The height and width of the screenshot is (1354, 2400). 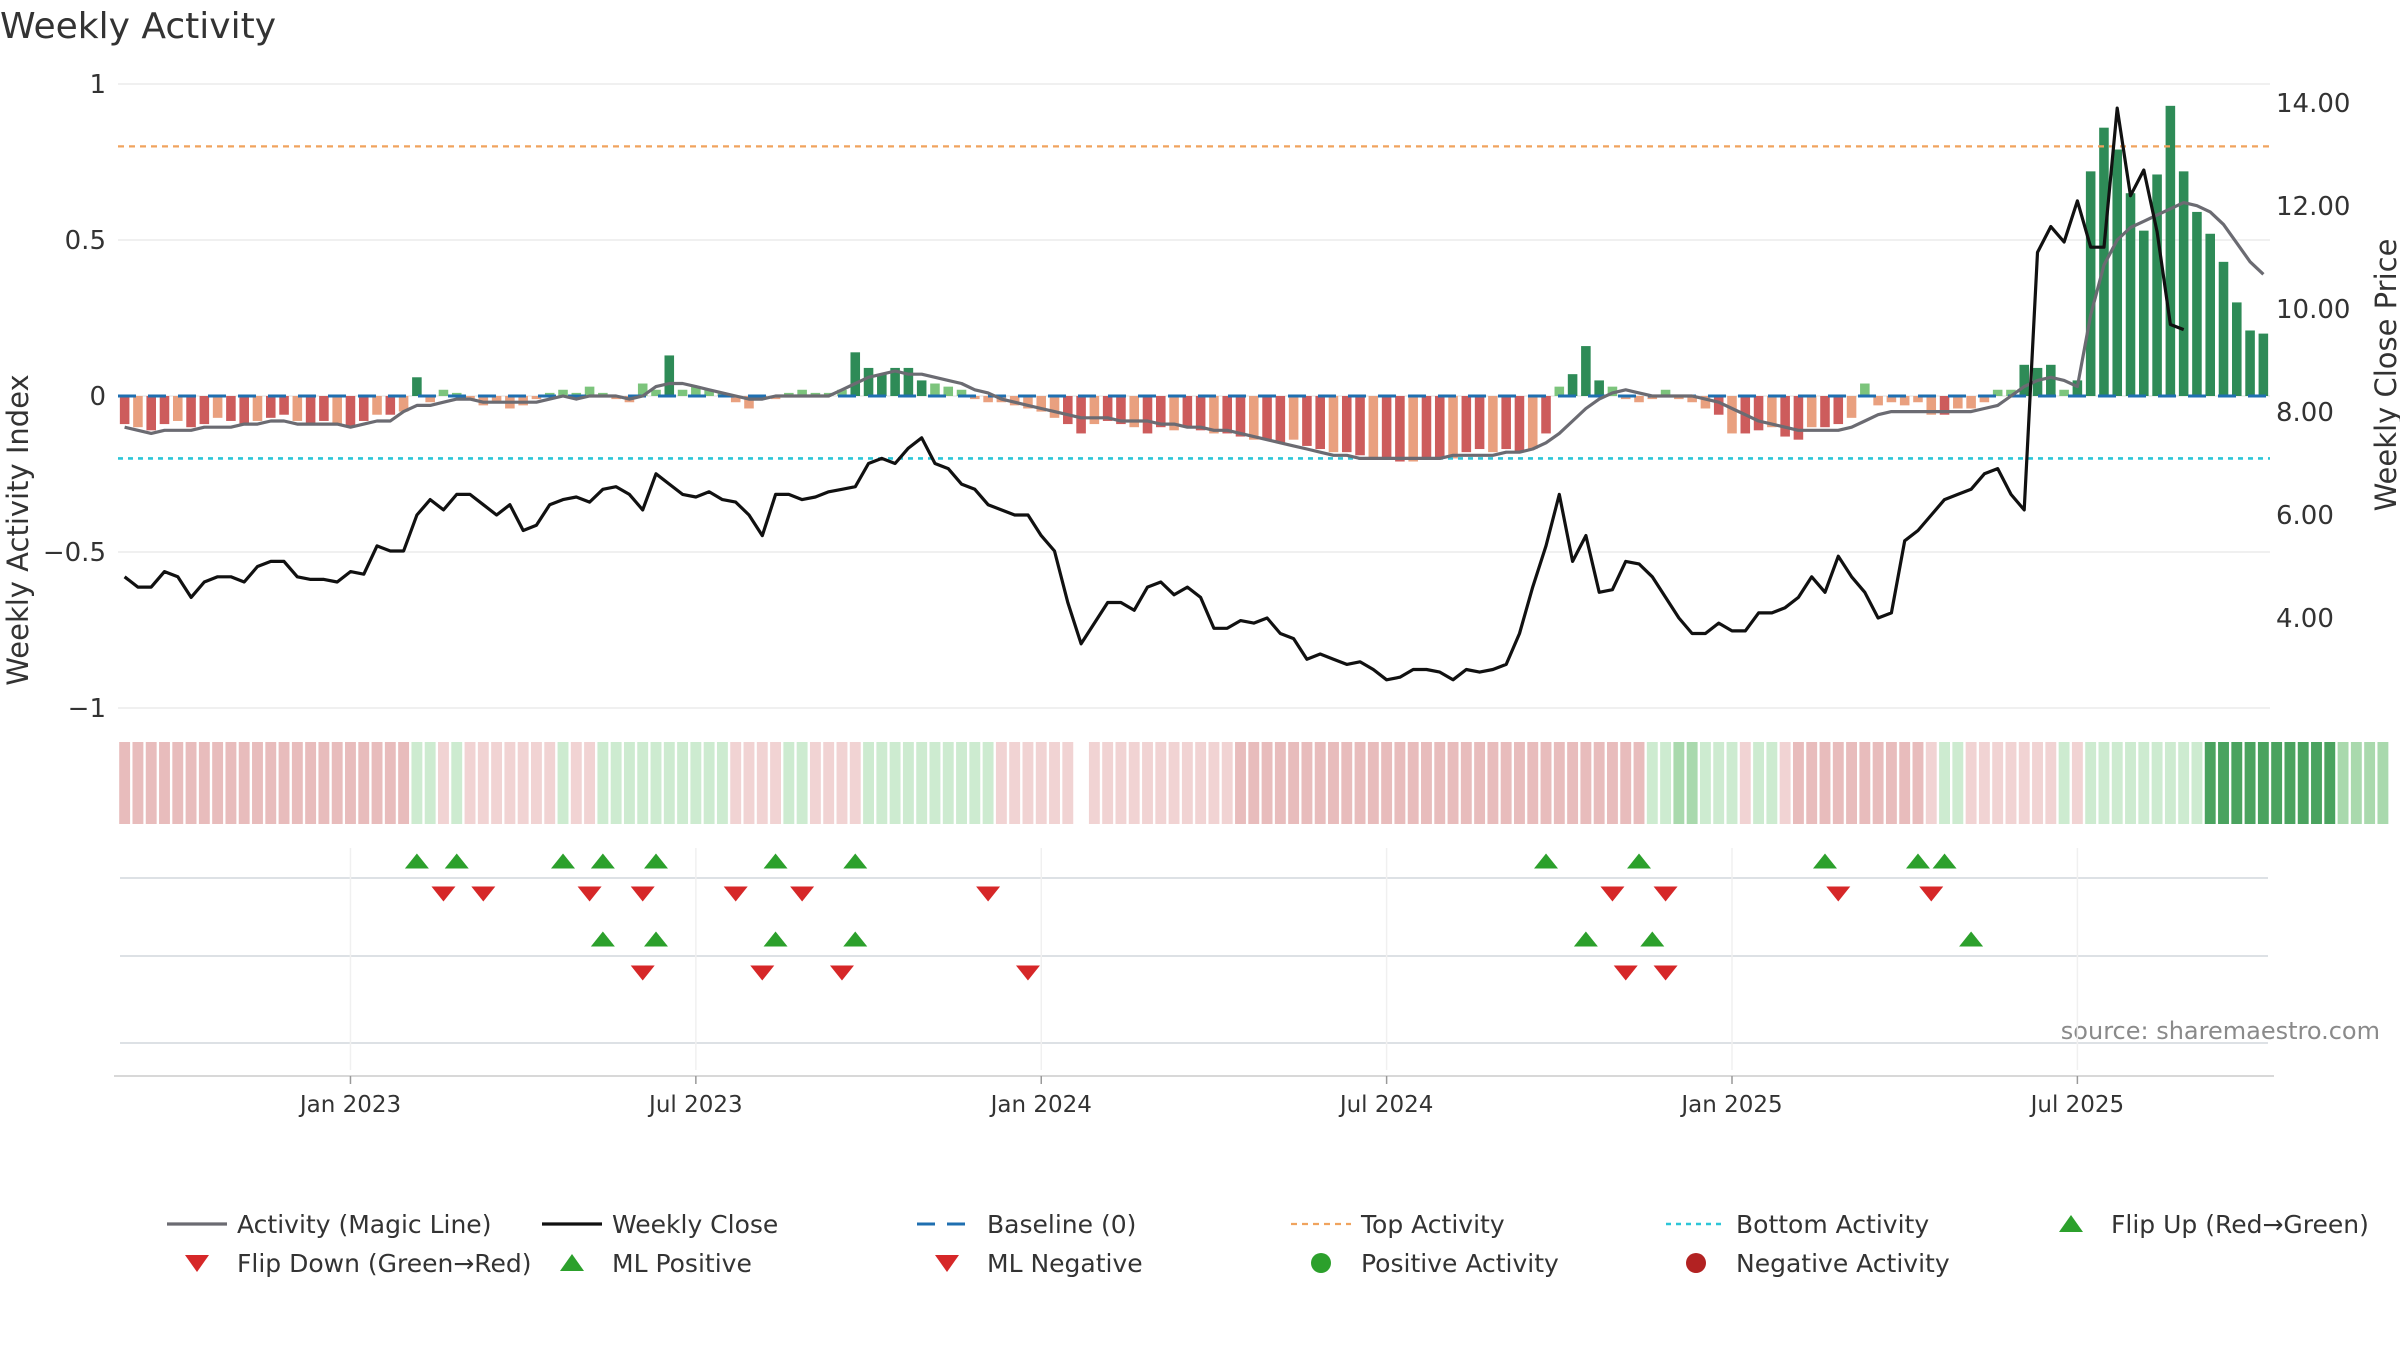 I want to click on y-tick-label: −0.5, so click(x=74, y=553).